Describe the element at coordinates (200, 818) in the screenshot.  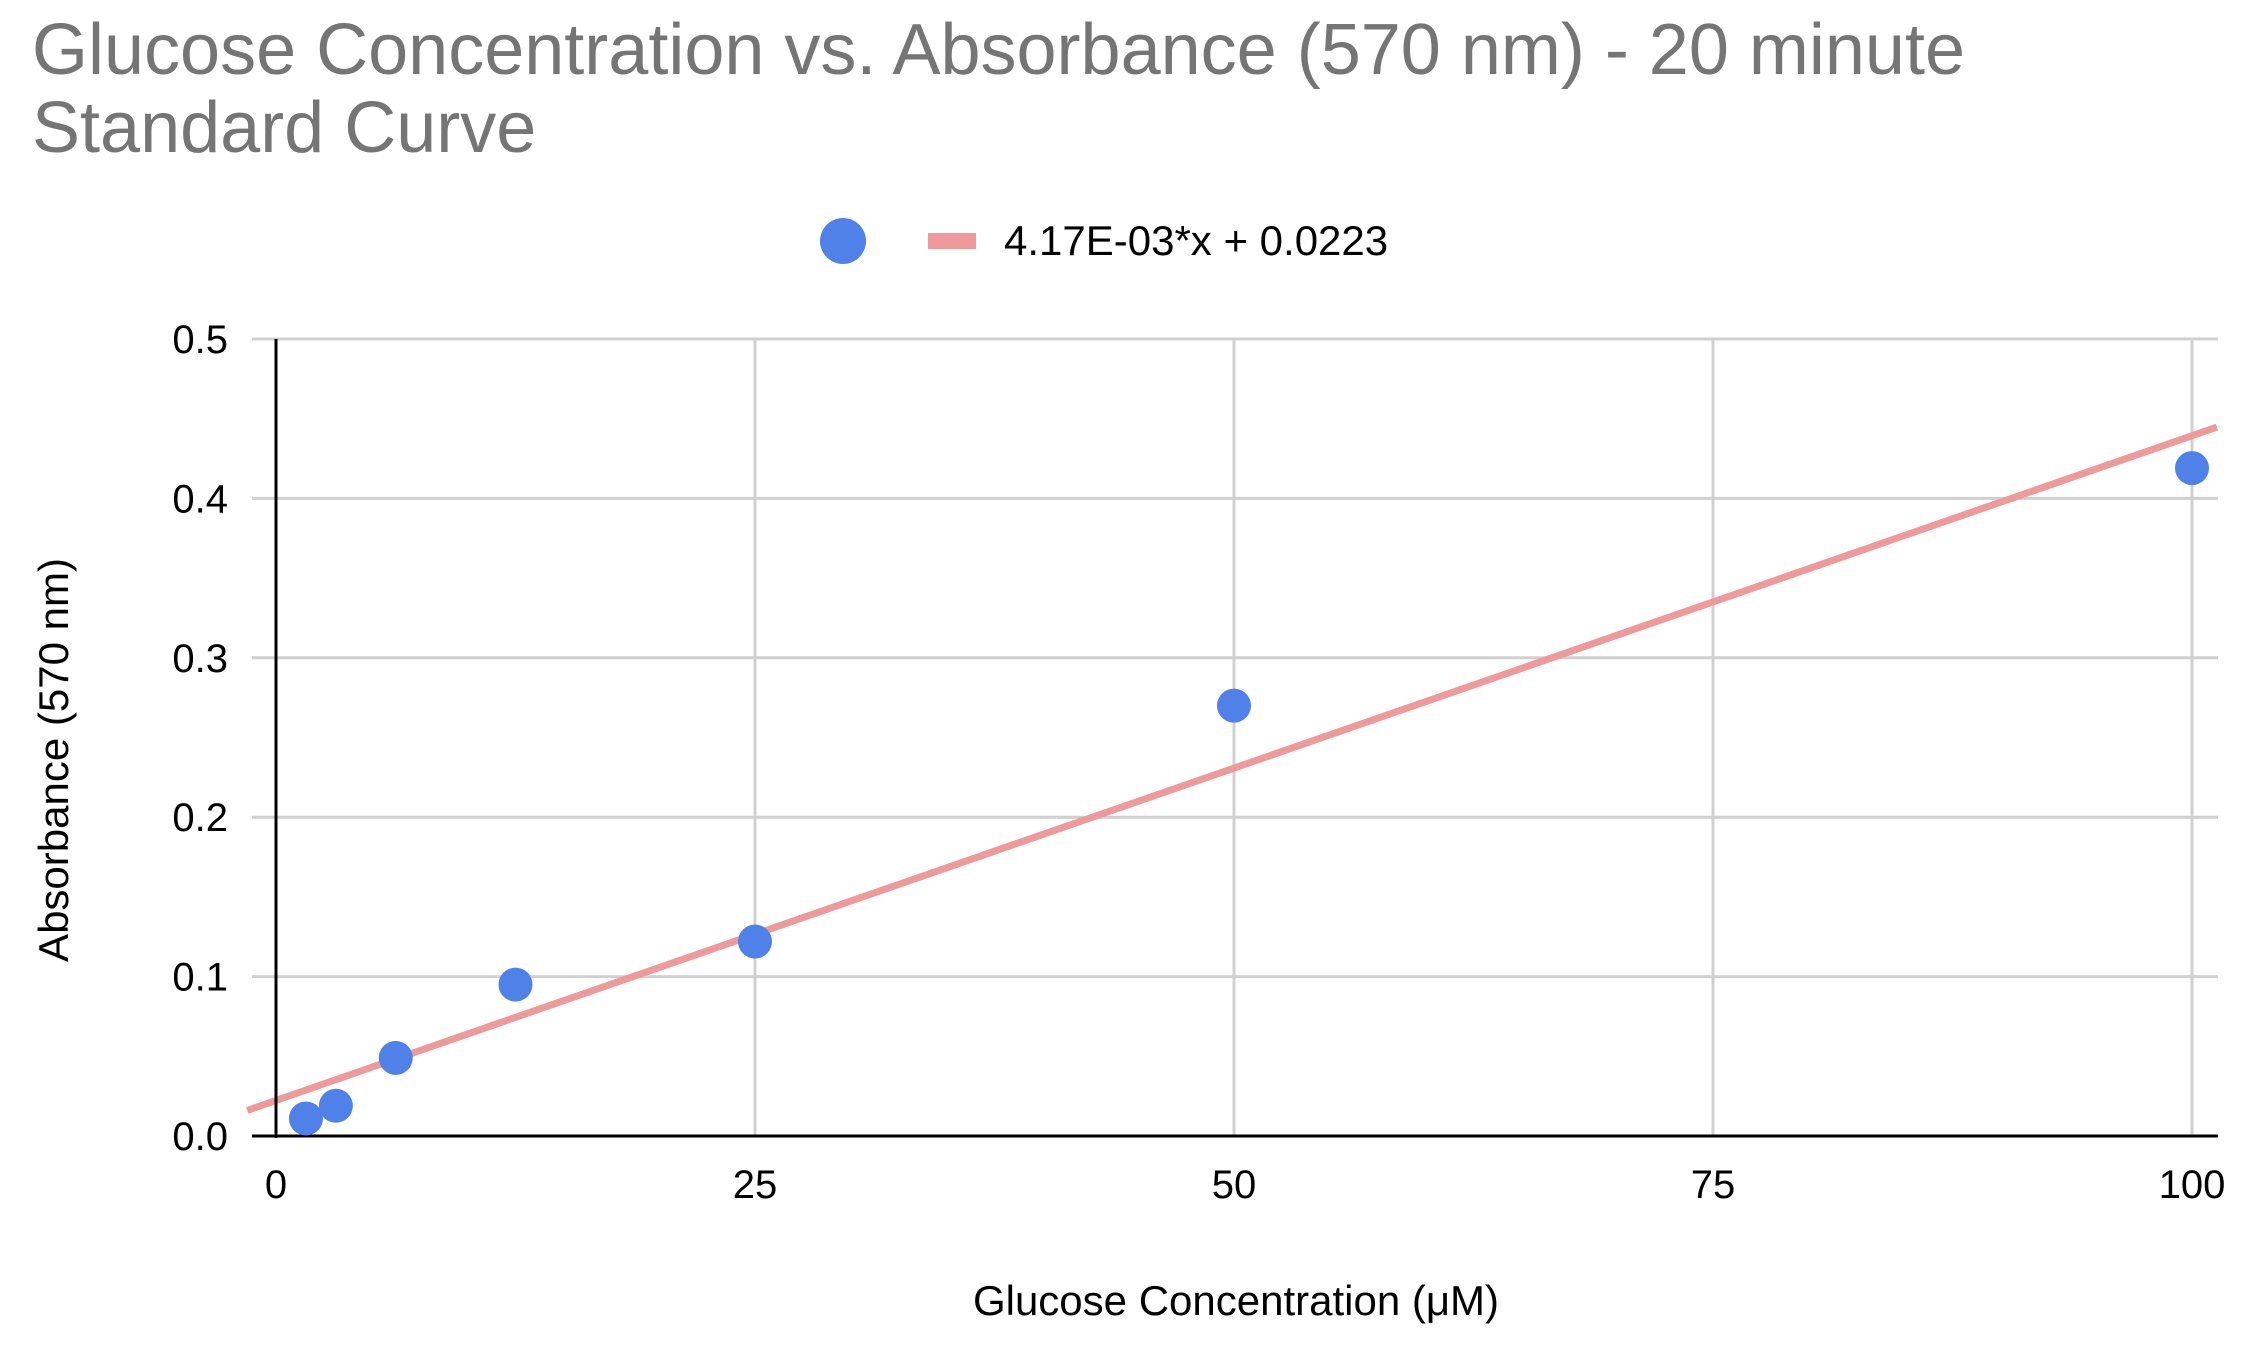
I see `y-tick-label-2: 0.2` at that location.